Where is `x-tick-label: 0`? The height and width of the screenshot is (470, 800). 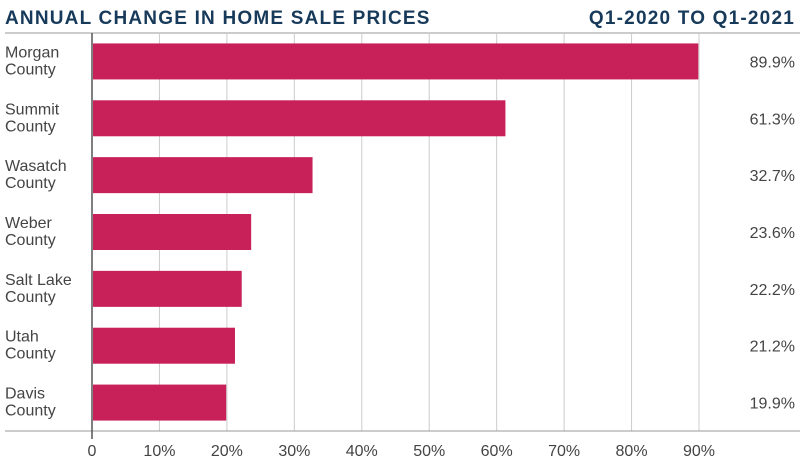 x-tick-label: 0 is located at coordinates (92, 451).